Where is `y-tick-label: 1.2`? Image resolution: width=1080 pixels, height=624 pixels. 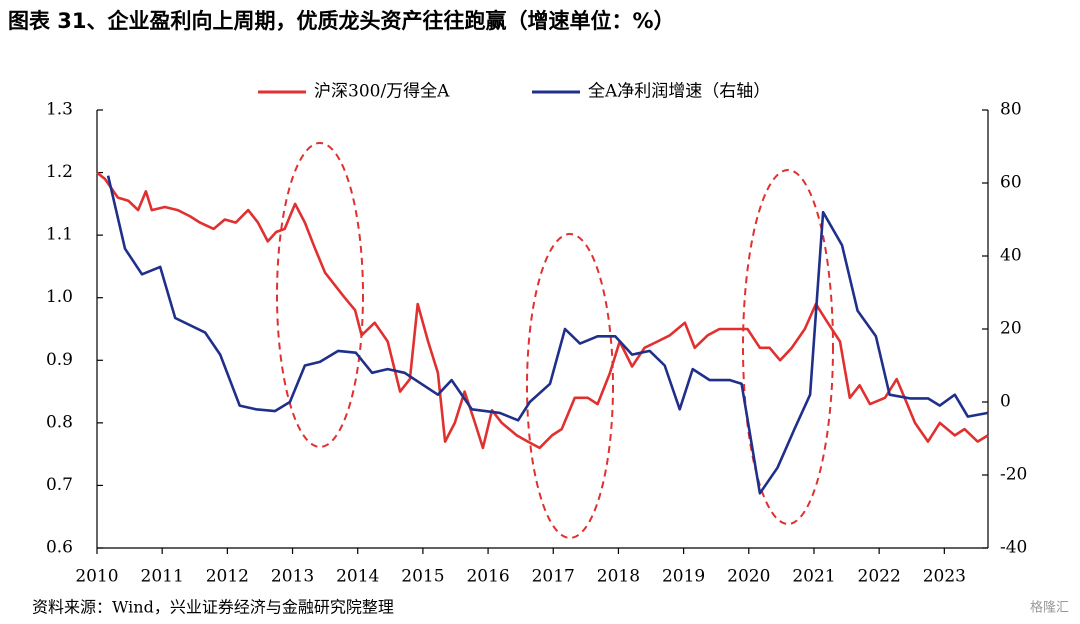 y-tick-label: 1.2 is located at coordinates (59, 172).